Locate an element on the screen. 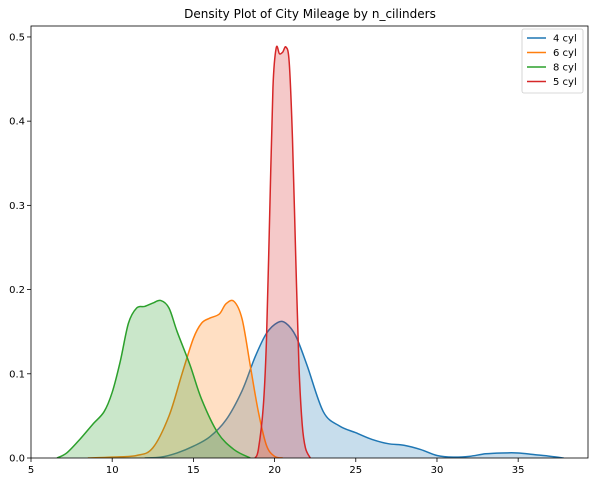  density-line-8-cyl is located at coordinates (153, 378).